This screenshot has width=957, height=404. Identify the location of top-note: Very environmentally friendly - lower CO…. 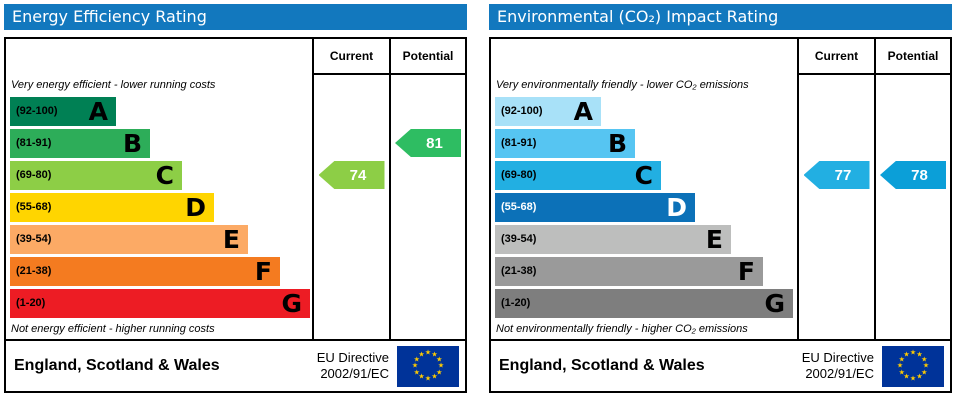
(622, 85).